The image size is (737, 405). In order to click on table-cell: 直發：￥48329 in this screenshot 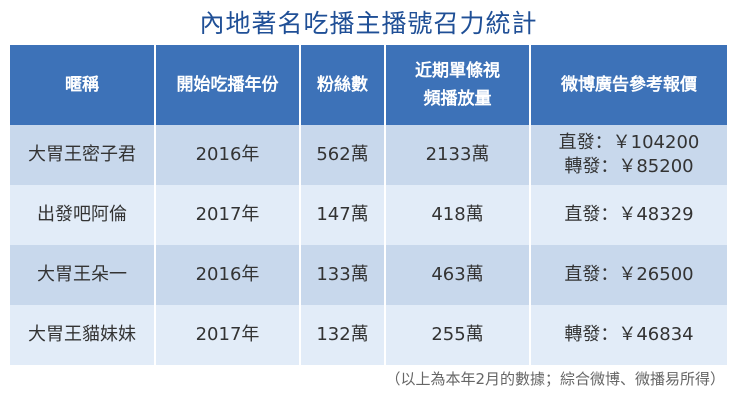, I will do `click(628, 215)`.